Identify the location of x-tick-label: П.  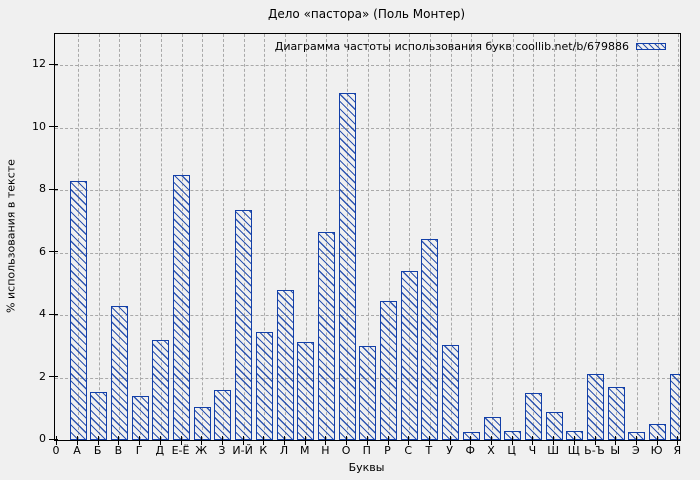
(366, 450).